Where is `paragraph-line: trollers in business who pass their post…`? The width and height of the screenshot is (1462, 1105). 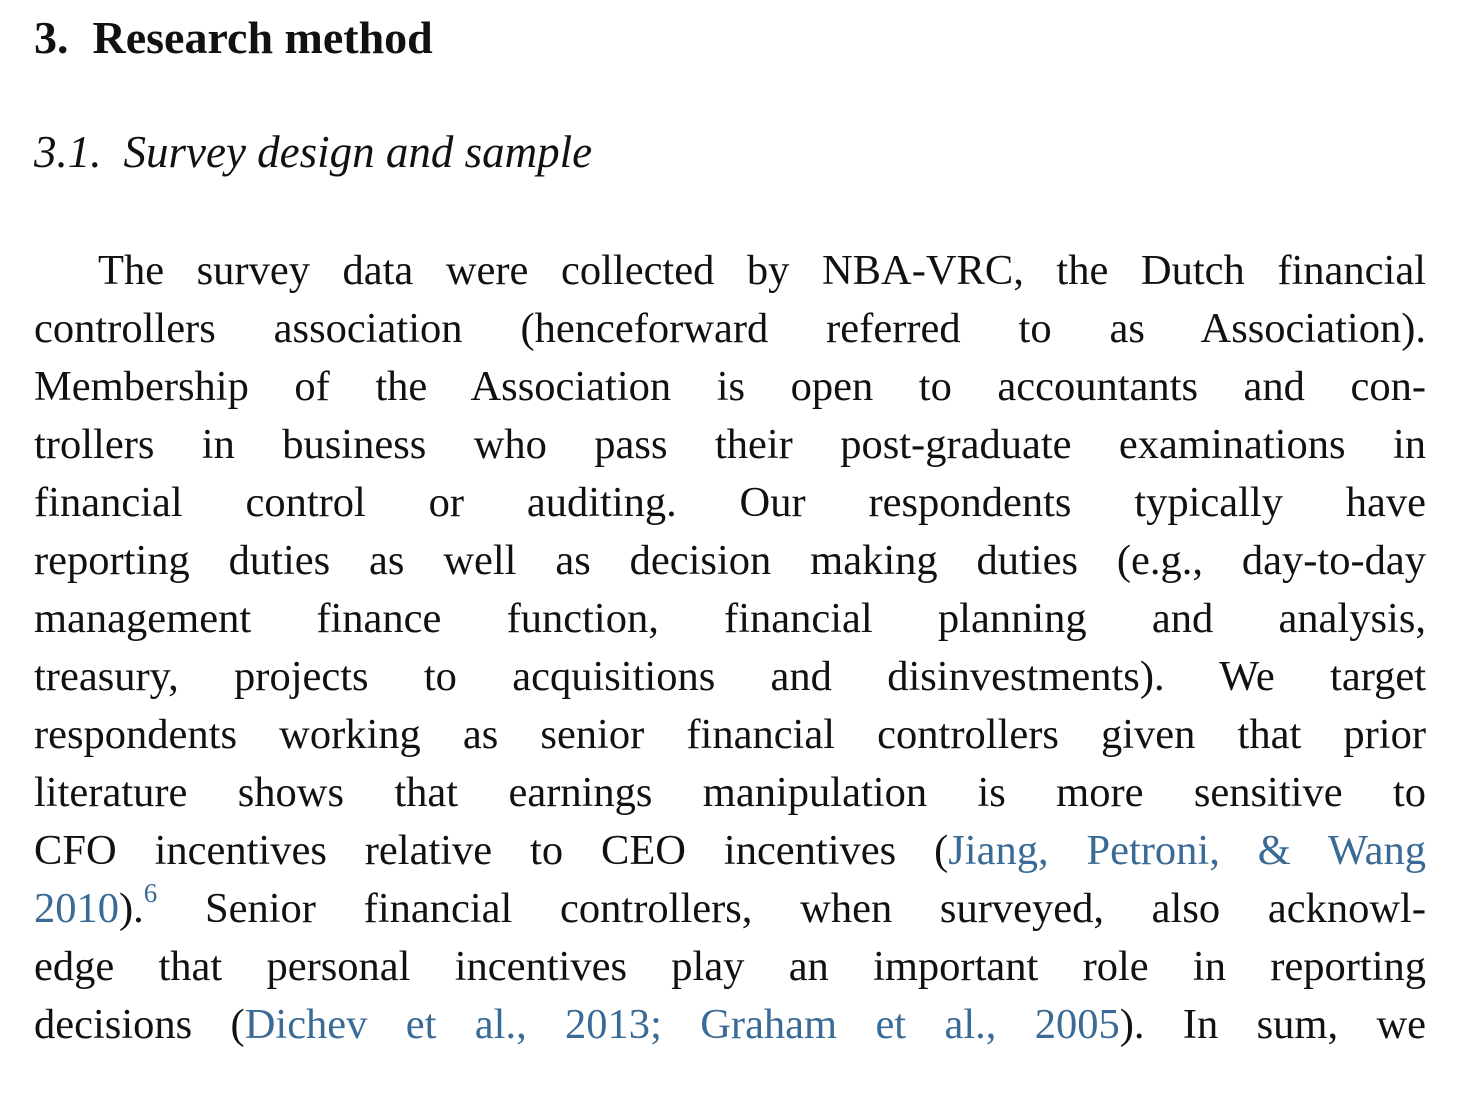
paragraph-line: trollers in business who pass their post… is located at coordinates (730, 444).